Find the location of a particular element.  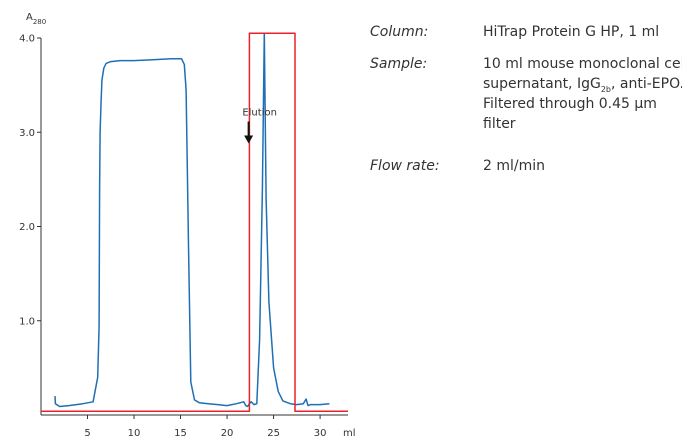

x-tick-label: 5 is located at coordinates (87, 433).